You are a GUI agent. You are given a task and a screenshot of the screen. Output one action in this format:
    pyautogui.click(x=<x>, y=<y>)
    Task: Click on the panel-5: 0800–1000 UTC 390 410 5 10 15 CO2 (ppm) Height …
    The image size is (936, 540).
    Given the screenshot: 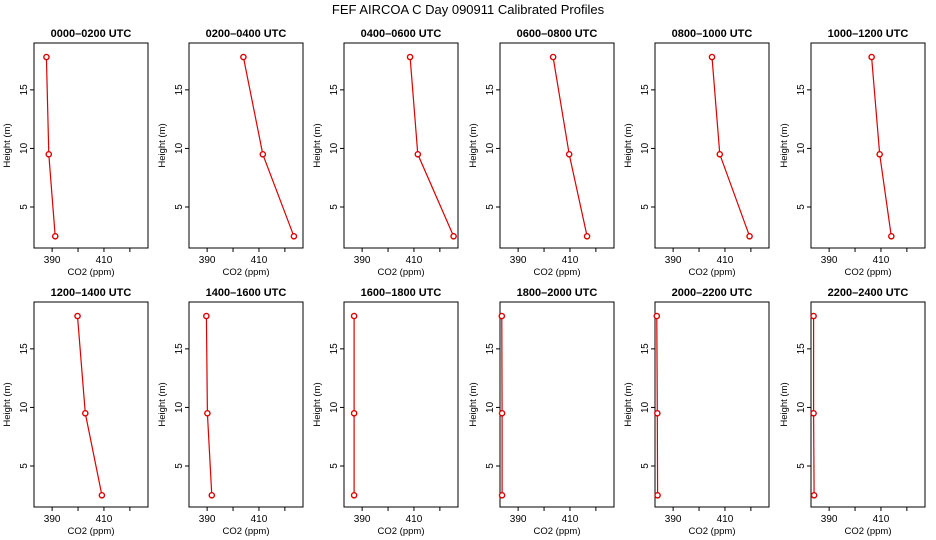 What is the action you would take?
    pyautogui.click(x=696, y=153)
    